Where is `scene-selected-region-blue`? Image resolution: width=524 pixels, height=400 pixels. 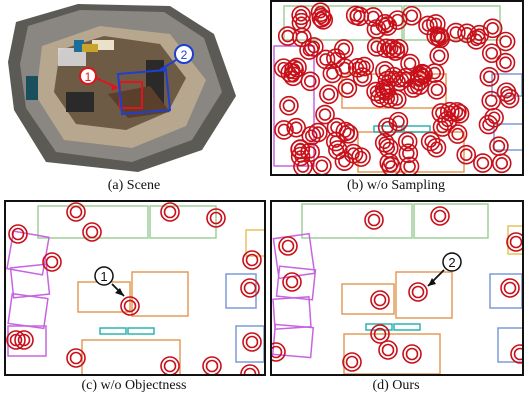 scene-selected-region-blue is located at coordinates (144, 92).